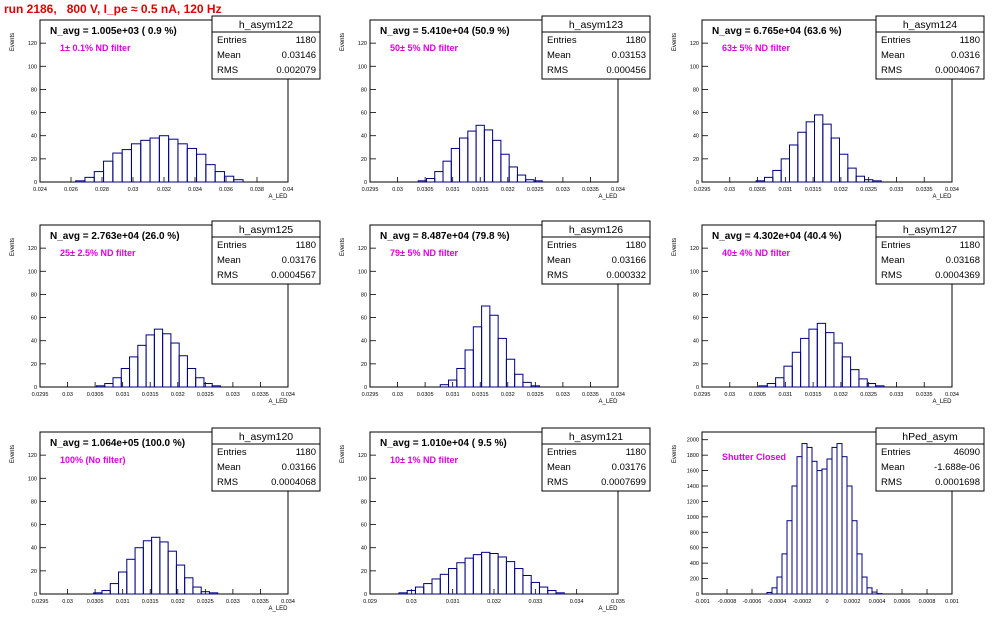 The height and width of the screenshot is (622, 996). What do you see at coordinates (424, 460) in the screenshot?
I see `filter-annotation: 10± 1% ND filter` at bounding box center [424, 460].